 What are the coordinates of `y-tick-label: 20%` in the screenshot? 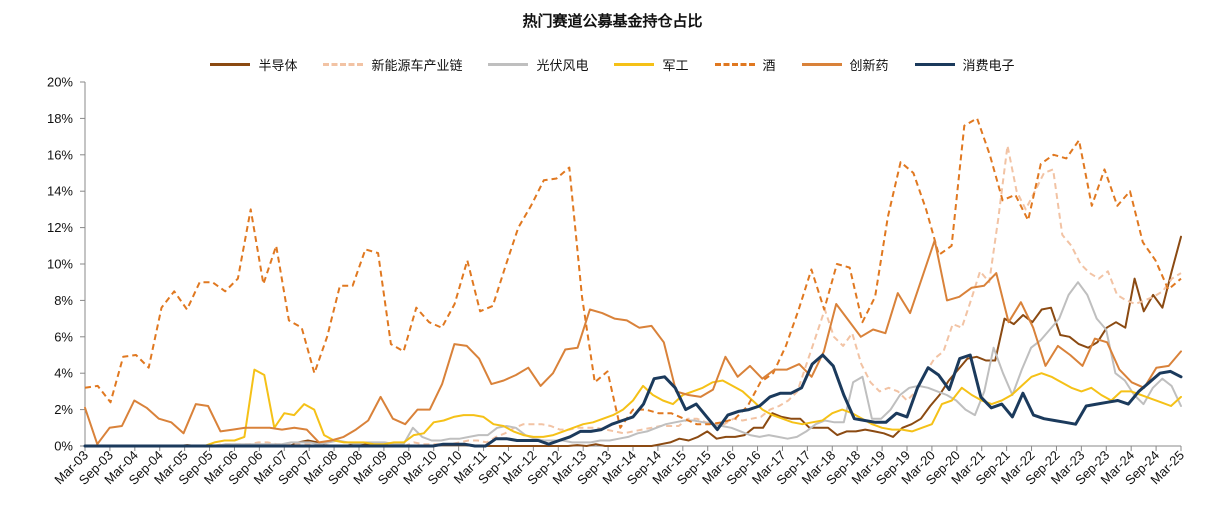 It's located at (60, 82).